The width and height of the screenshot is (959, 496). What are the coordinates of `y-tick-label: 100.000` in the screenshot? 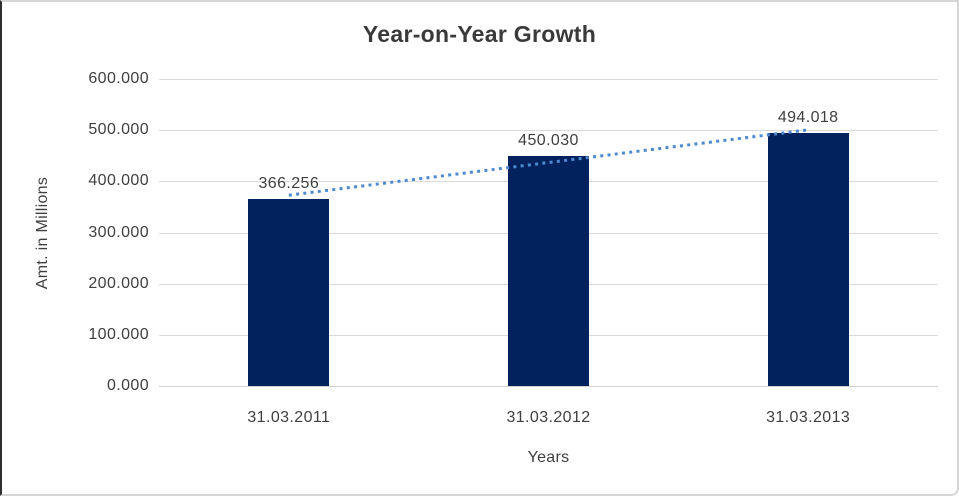 It's located at (118, 334).